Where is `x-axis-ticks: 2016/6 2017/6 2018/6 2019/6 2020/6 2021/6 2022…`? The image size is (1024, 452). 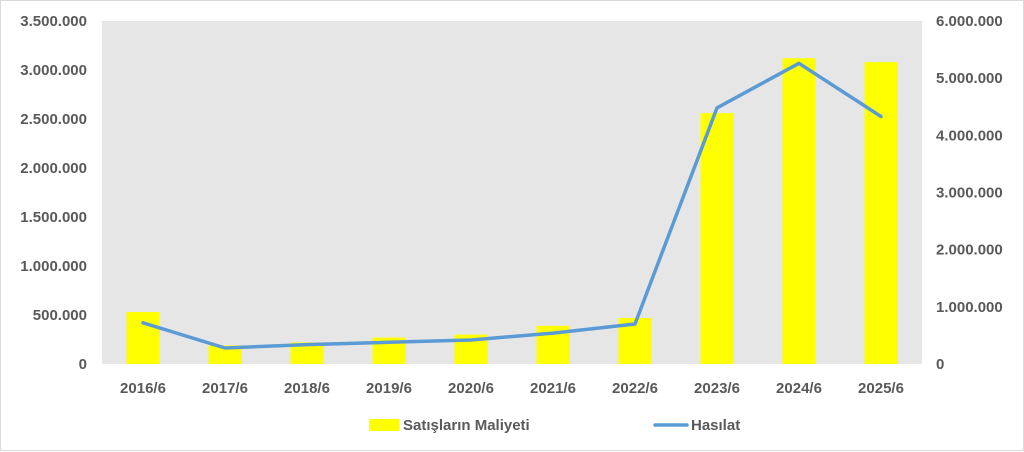 x-axis-ticks: 2016/6 2017/6 2018/6 2019/6 2020/6 2021/6 2022… is located at coordinates (512, 388).